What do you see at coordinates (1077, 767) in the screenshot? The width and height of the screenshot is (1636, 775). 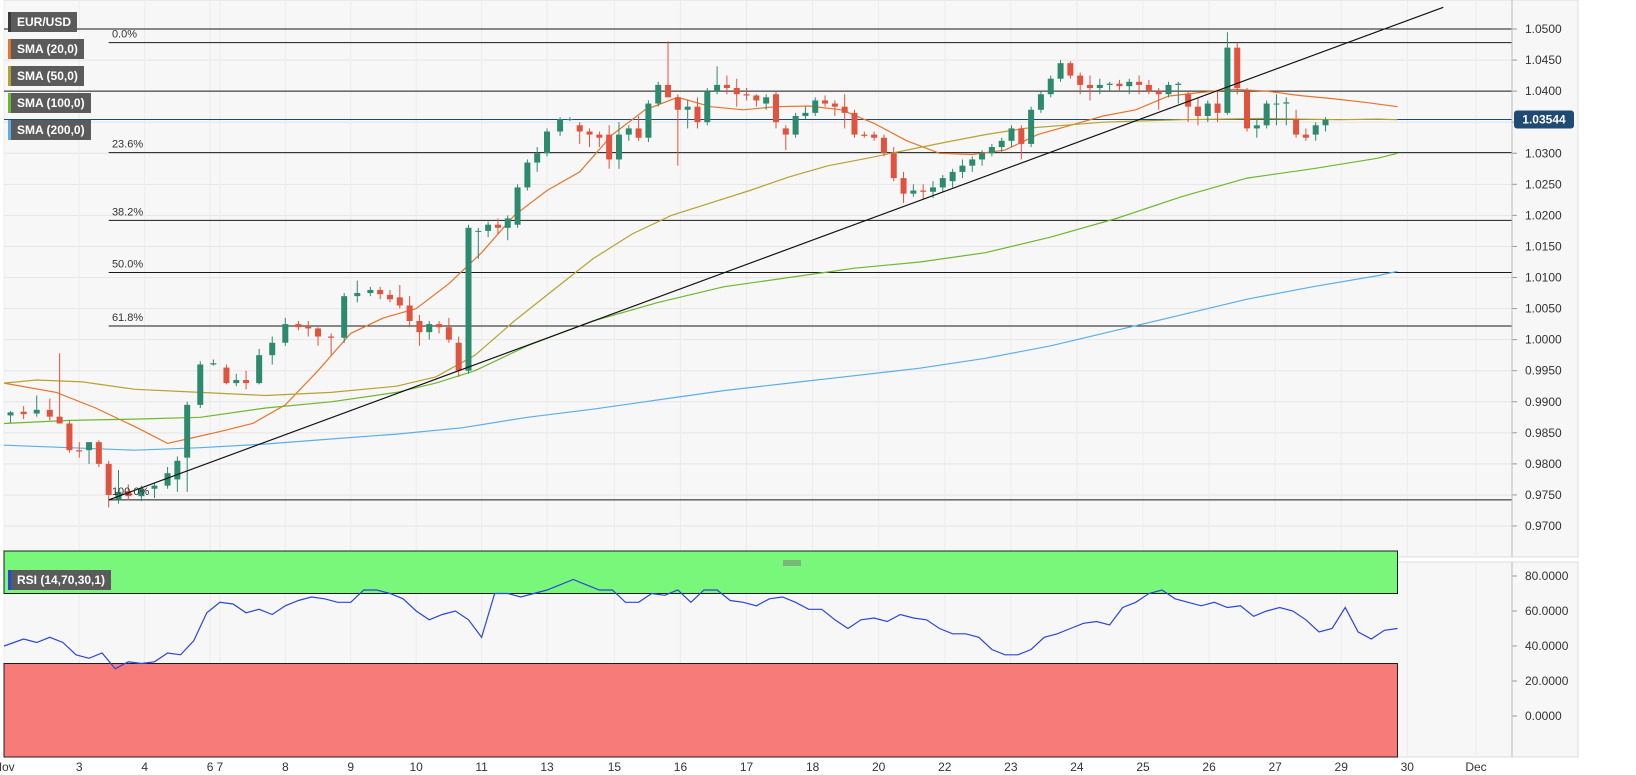 I see `time-tick-label: 24` at bounding box center [1077, 767].